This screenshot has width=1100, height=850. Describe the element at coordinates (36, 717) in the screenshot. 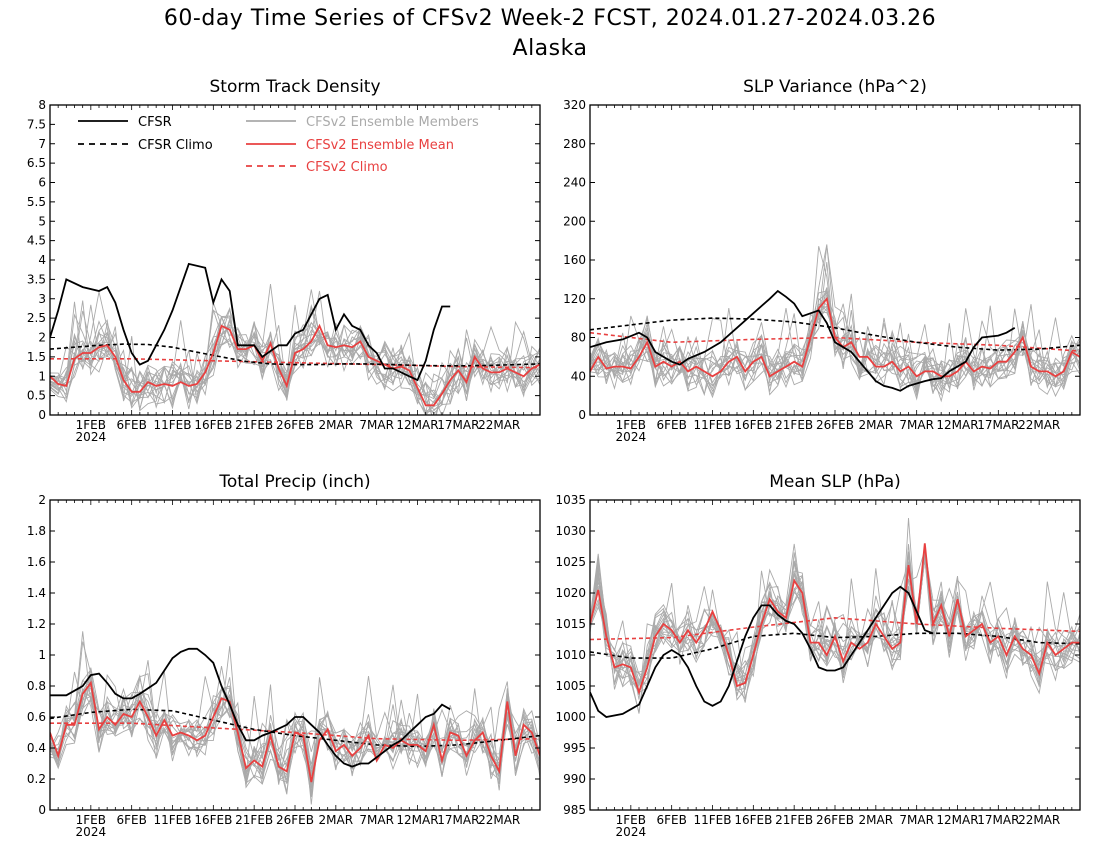

I see `y-tick-label: 0.6` at that location.